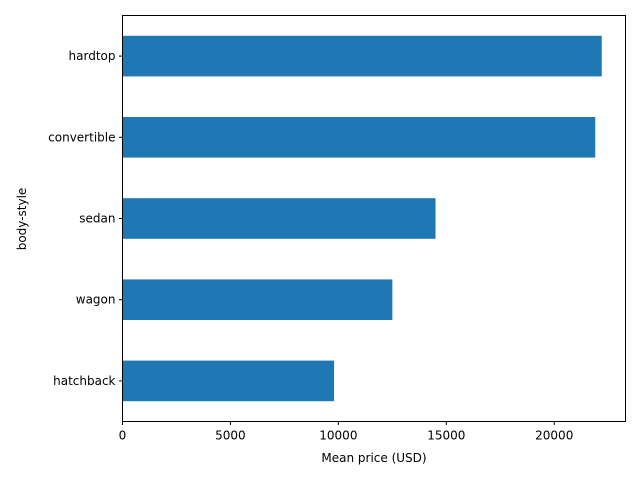 This screenshot has width=640, height=484. What do you see at coordinates (81, 137) in the screenshot?
I see `y-tick-label-convertible: convertible` at bounding box center [81, 137].